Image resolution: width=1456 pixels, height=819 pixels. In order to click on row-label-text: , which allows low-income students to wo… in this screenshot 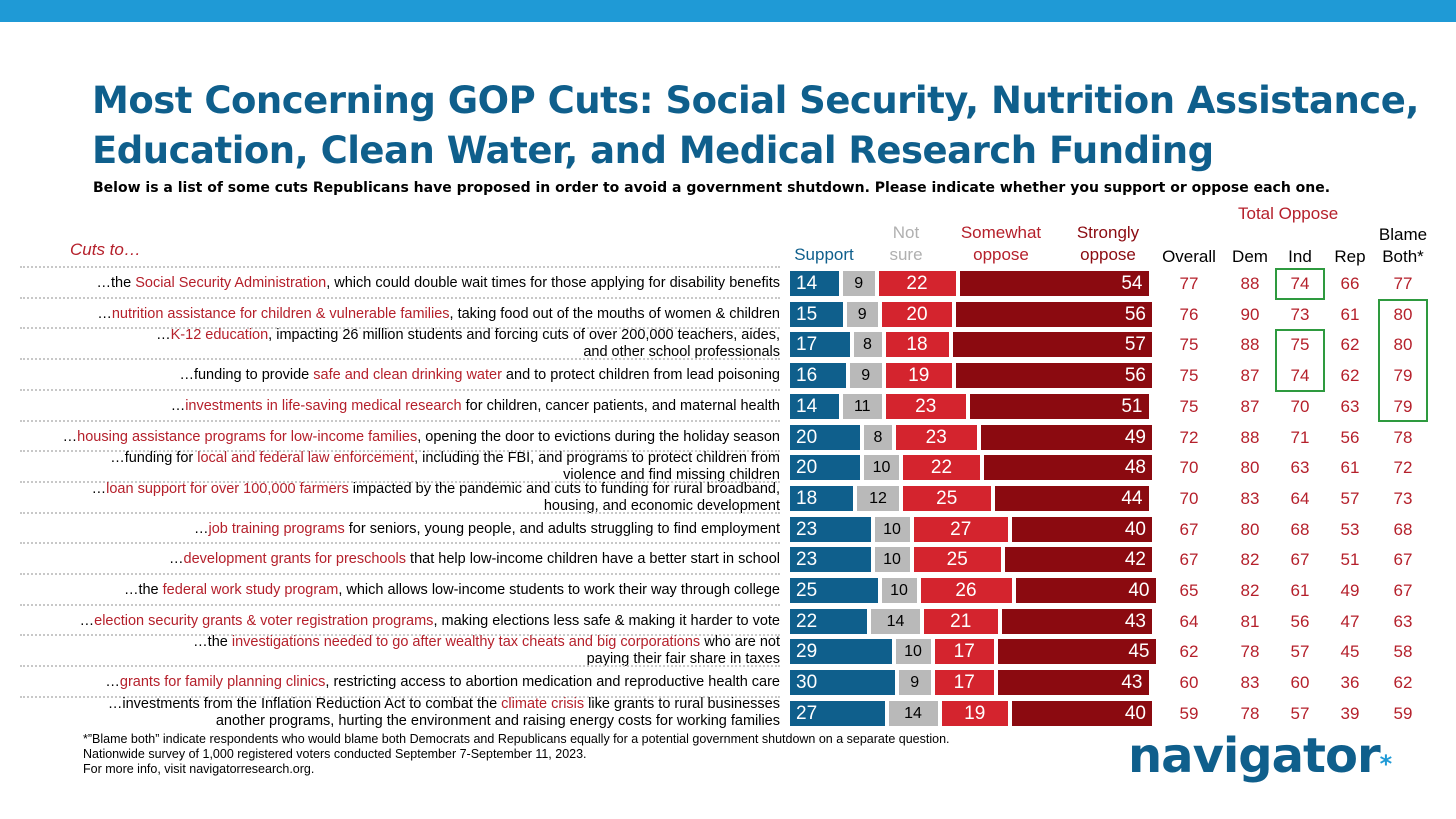, I will do `click(559, 590)`.